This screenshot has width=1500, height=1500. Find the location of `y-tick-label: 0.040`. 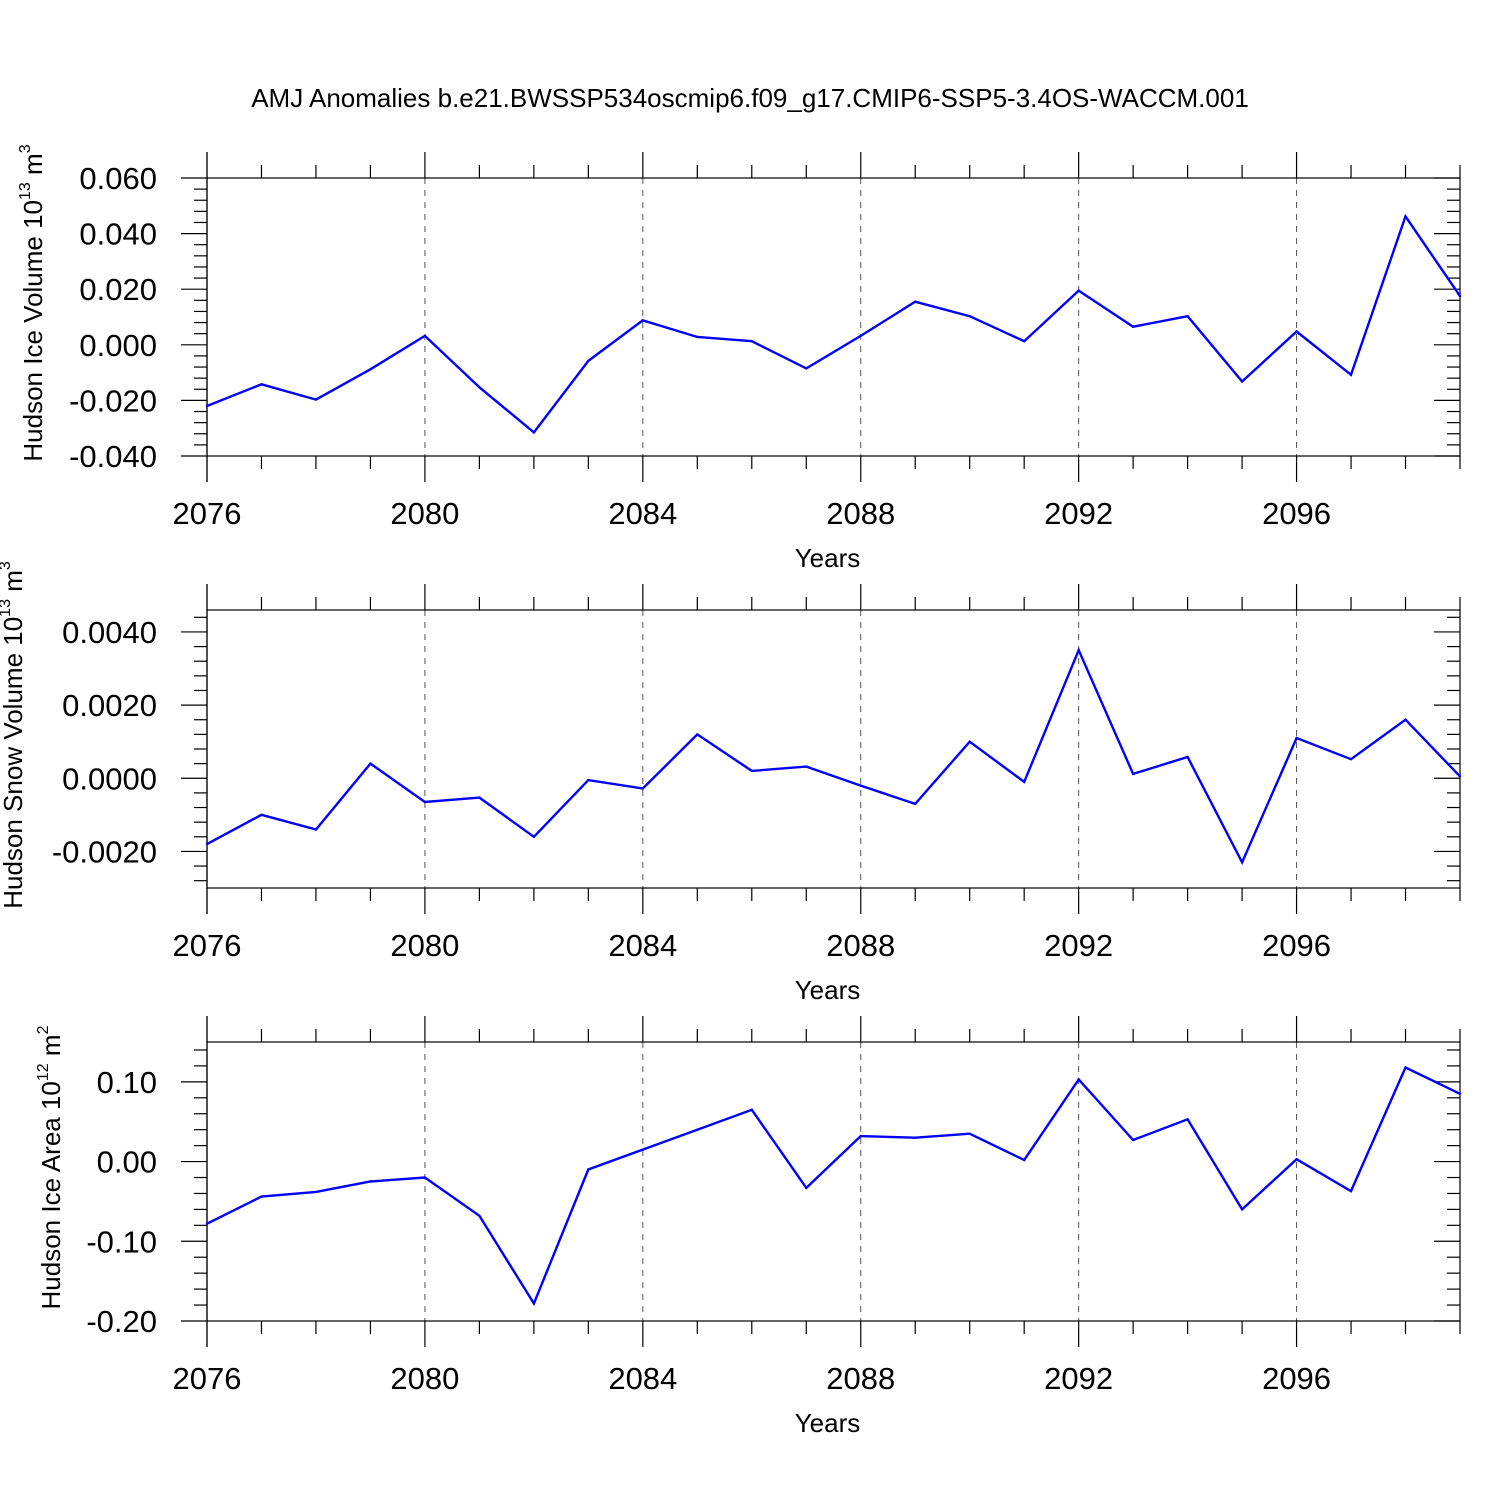

y-tick-label: 0.040 is located at coordinates (118, 234).